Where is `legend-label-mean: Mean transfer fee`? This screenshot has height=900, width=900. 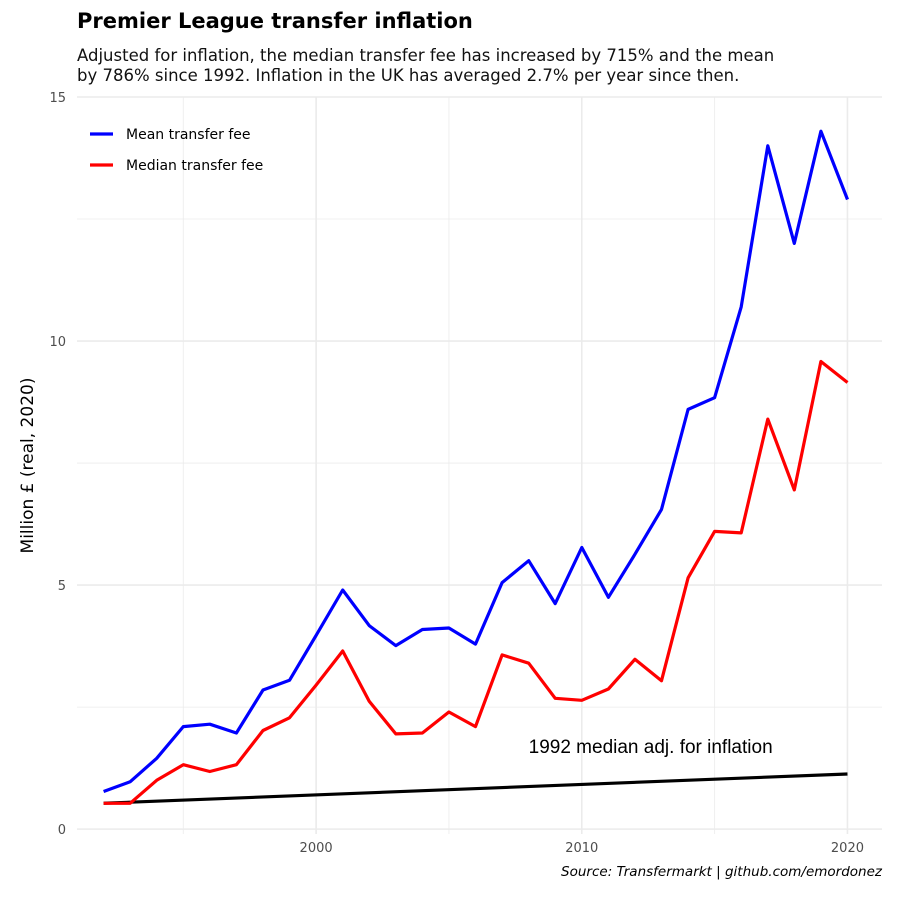 legend-label-mean: Mean transfer fee is located at coordinates (188, 135).